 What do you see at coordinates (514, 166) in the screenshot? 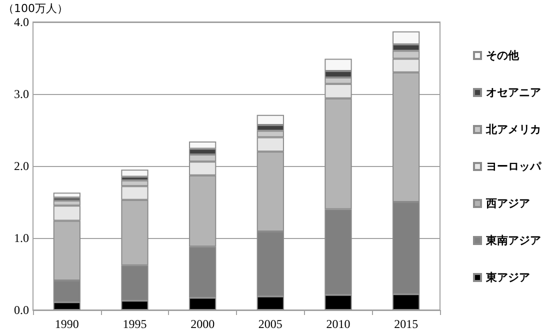
I see `legend-label: ヨーロッパ` at bounding box center [514, 166].